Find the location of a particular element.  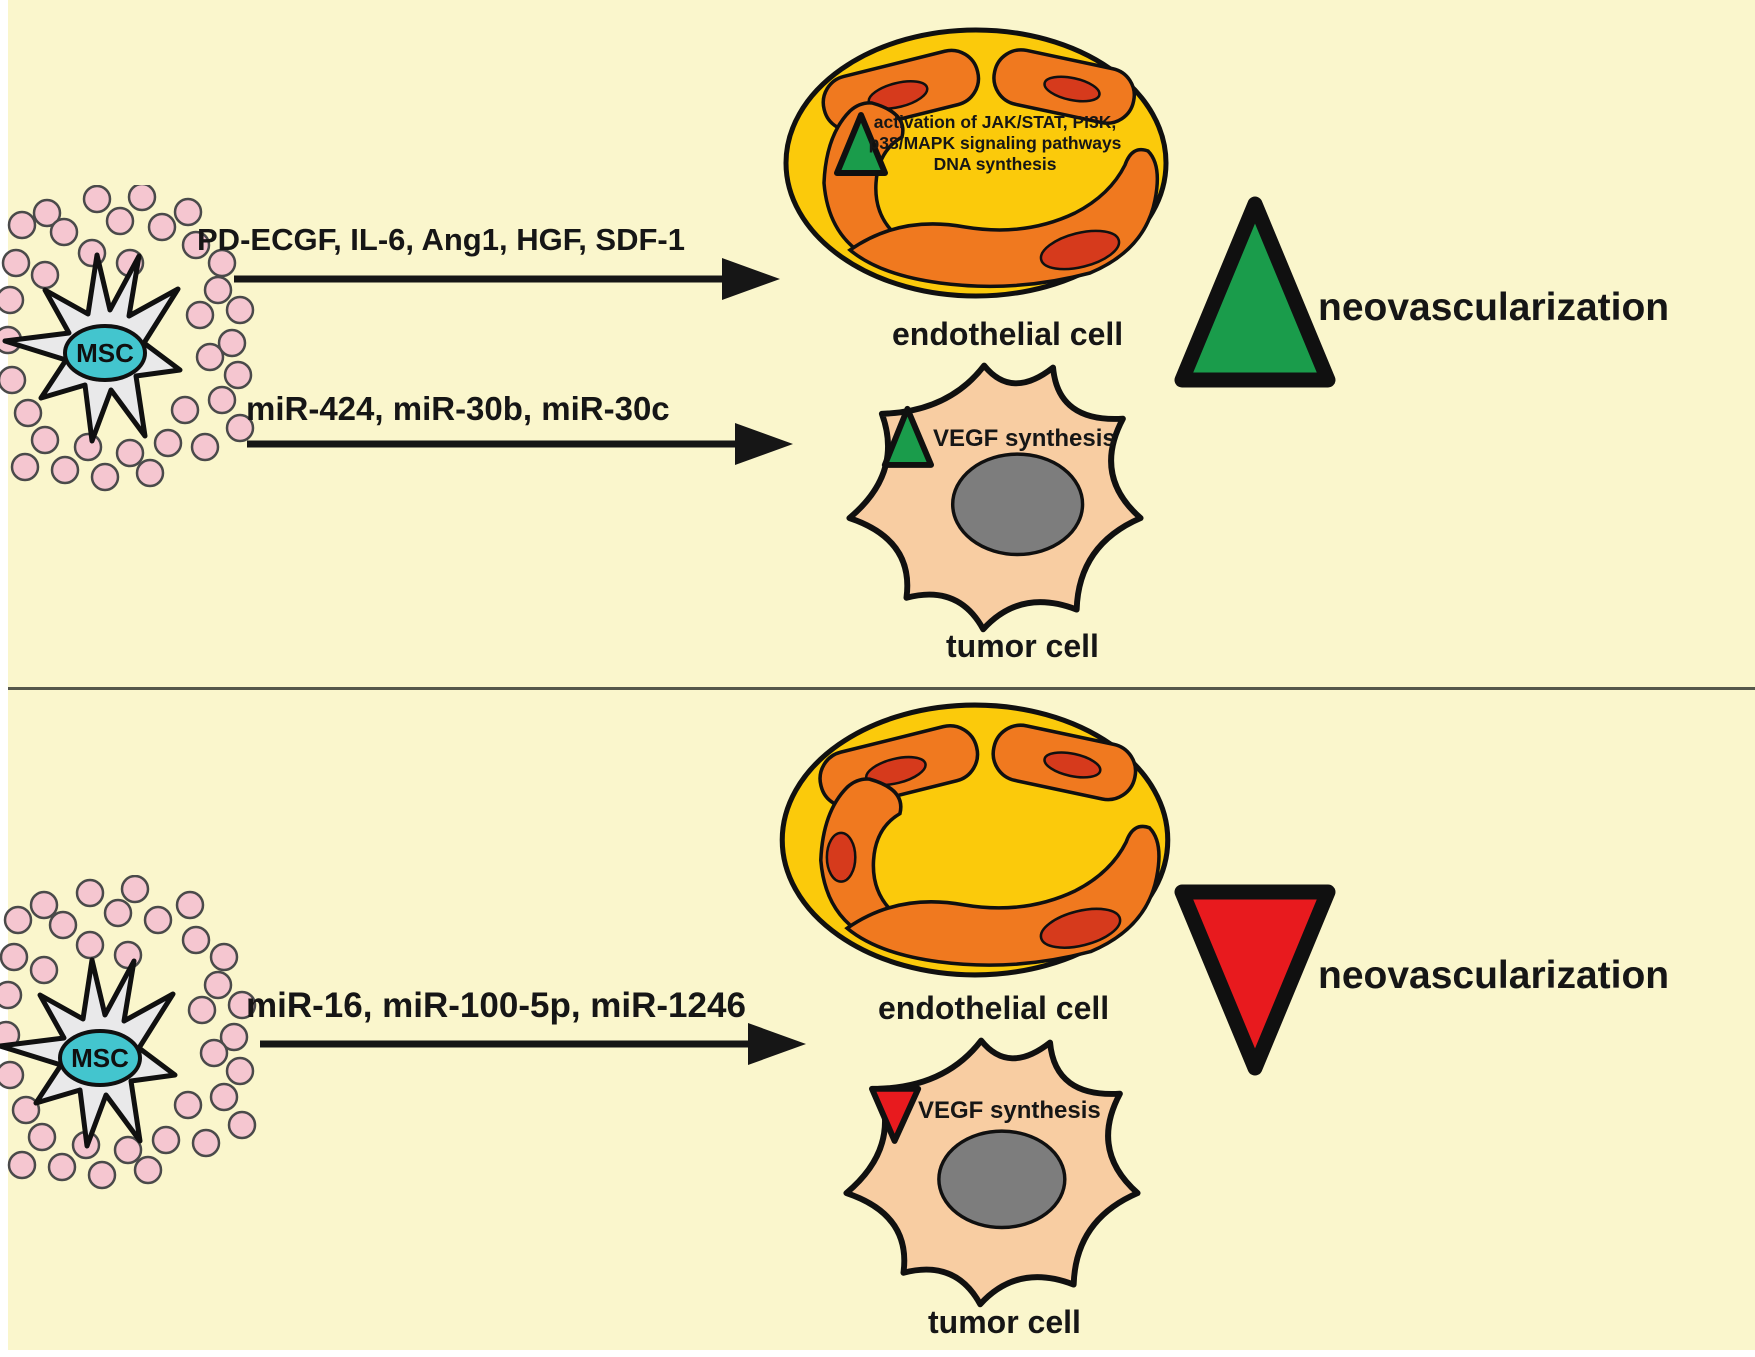

mirna-label-top: miR-424, miR-30b, miR-30c is located at coordinates (458, 408).